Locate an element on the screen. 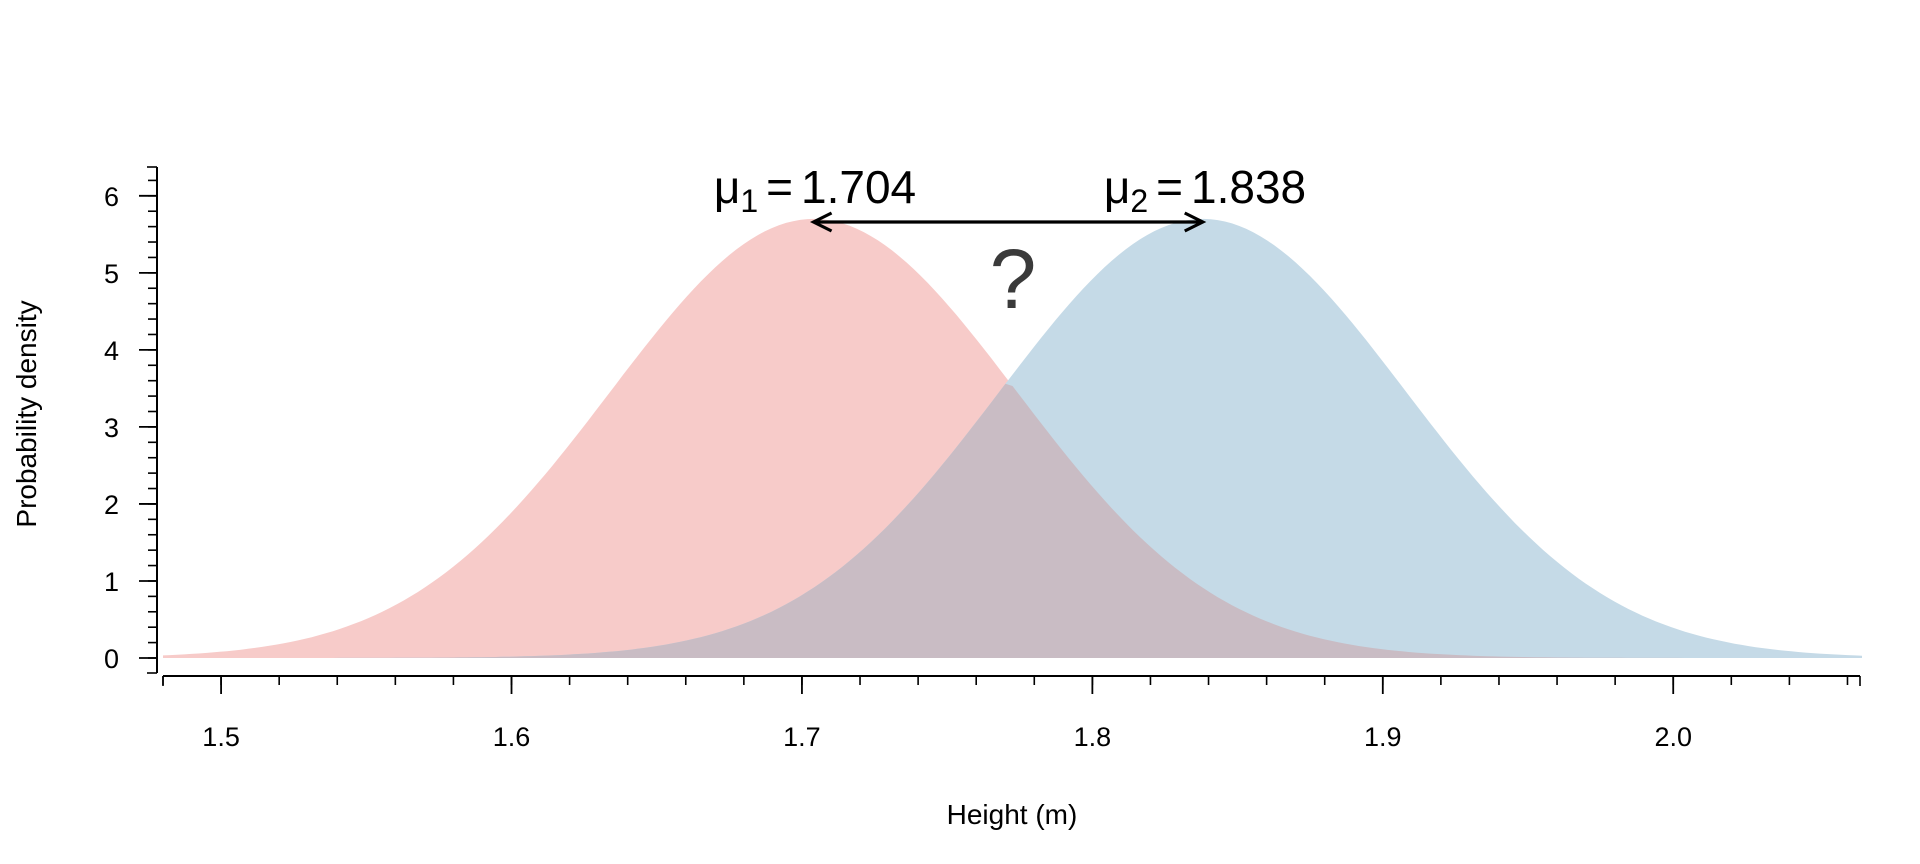  mu2-label-symbol: μ is located at coordinates (1117, 187).